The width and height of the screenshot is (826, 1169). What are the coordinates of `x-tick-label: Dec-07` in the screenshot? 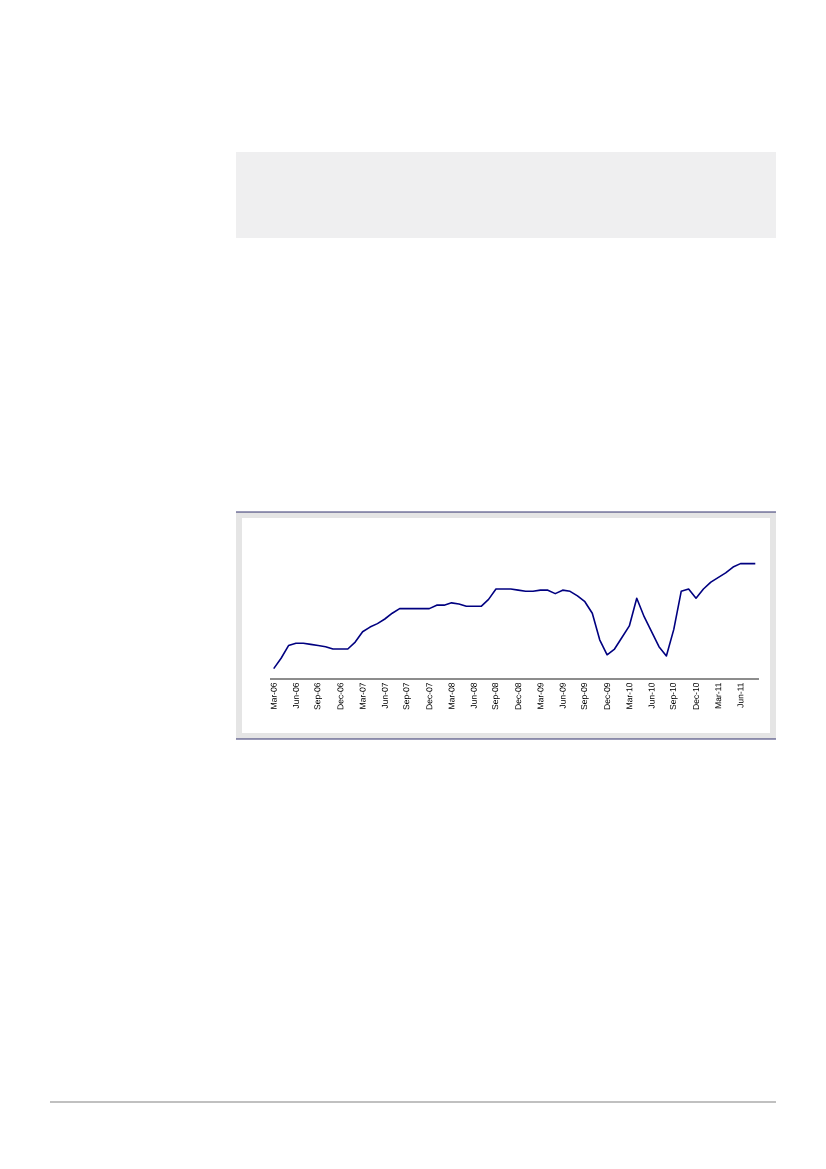 It's located at (429, 696).